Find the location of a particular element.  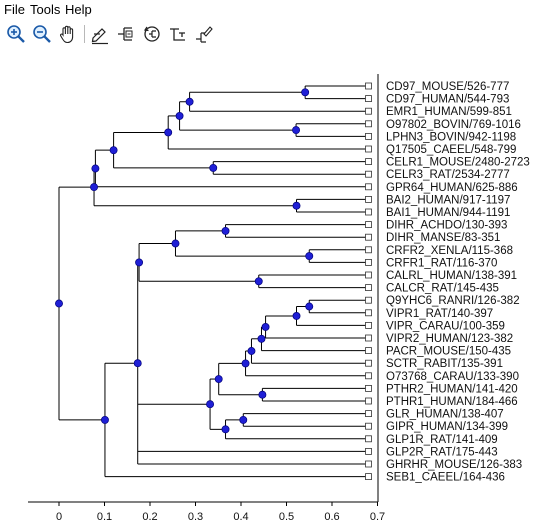

highlight-branch-icon is located at coordinates (204, 34).